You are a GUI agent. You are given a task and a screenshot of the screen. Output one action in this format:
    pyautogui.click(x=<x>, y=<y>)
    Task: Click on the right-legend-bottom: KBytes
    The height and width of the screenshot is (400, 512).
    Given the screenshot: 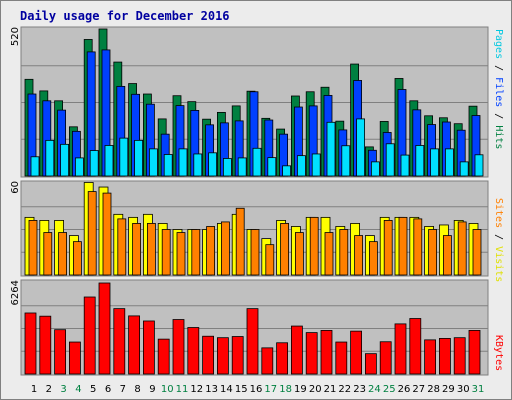 What is the action you would take?
    pyautogui.click(x=498, y=353)
    